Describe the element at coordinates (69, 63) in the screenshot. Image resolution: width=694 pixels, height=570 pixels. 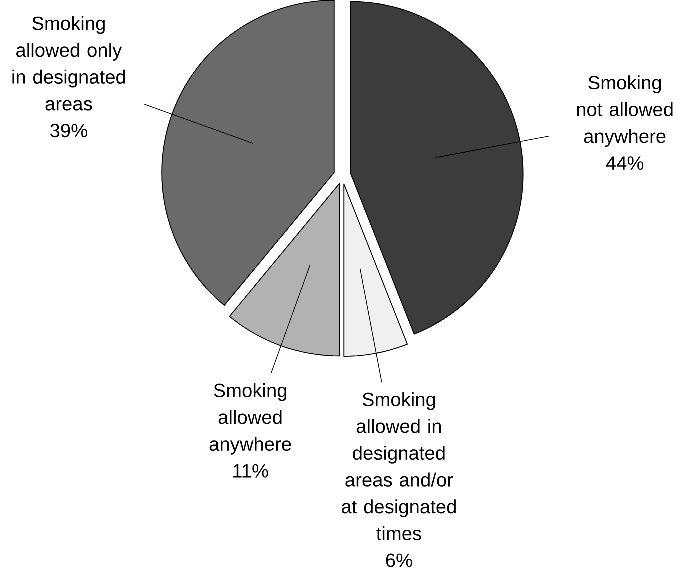
I see `slice-label: Smoking allowed only in designated areas` at that location.